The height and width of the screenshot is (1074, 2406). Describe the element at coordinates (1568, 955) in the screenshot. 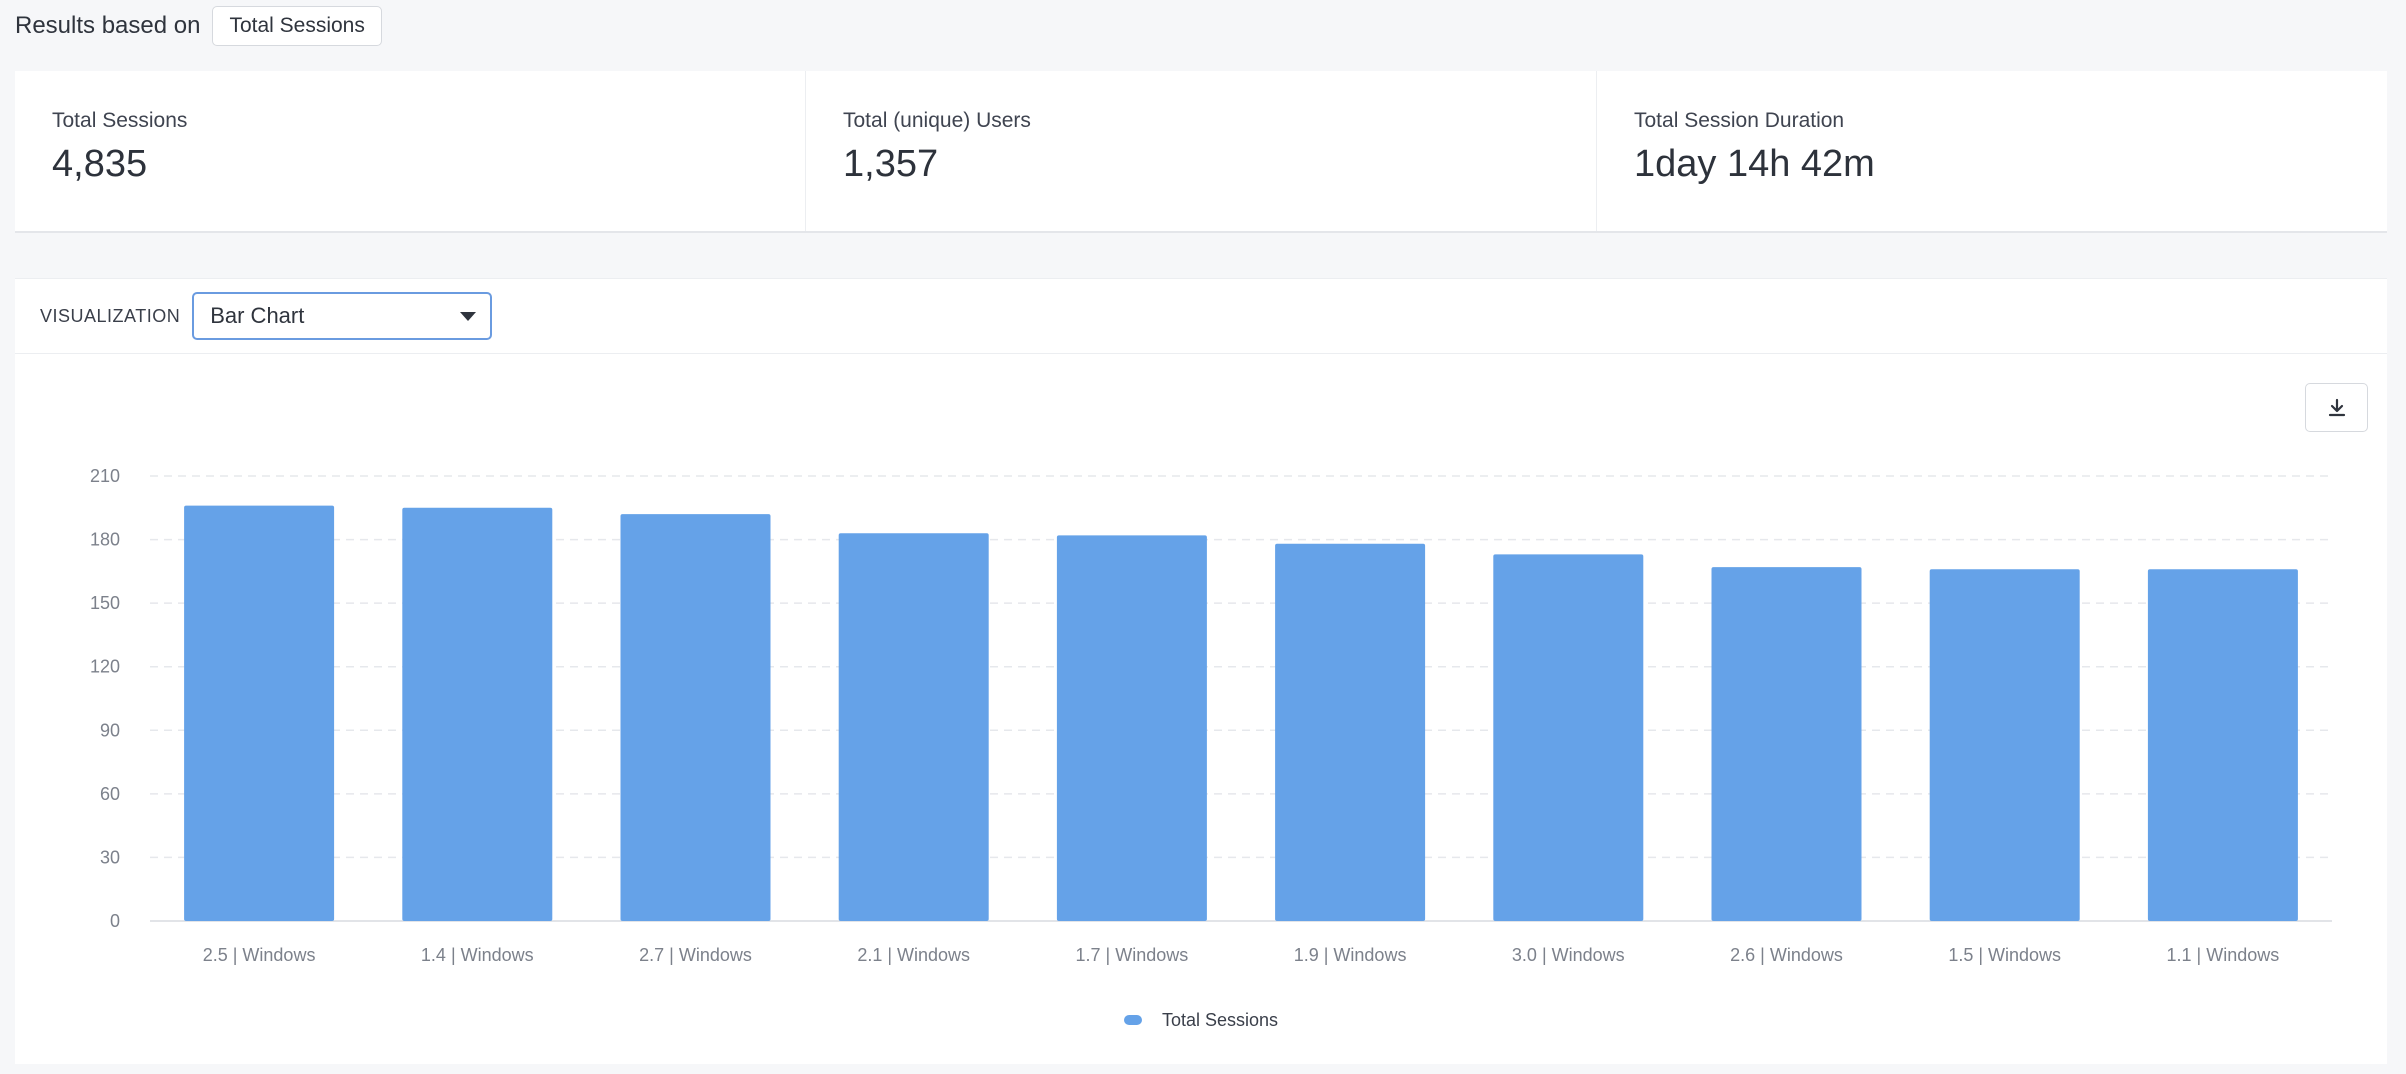

I see `x-tick-label: 3.0 | Windows` at that location.